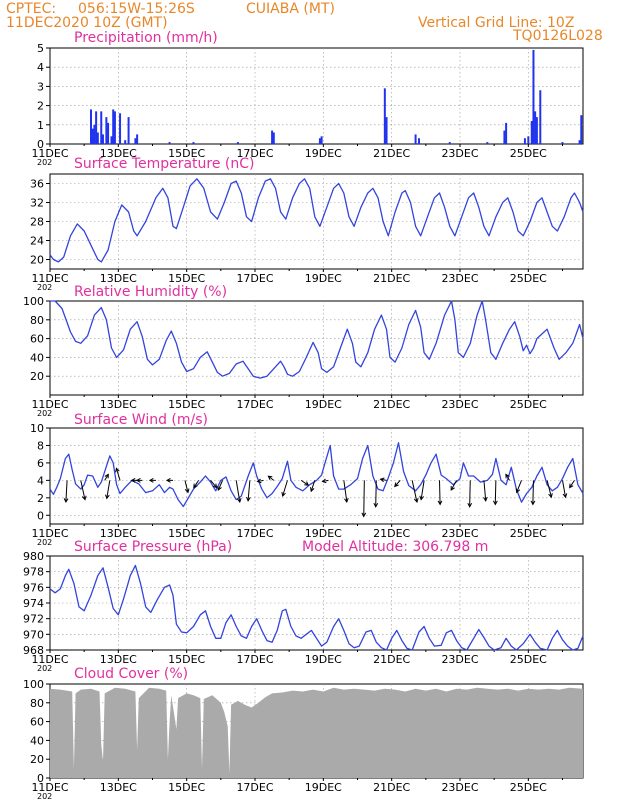  What do you see at coordinates (49, 153) in the screenshot?
I see `precip-xtick-label: 11DEC` at bounding box center [49, 153].